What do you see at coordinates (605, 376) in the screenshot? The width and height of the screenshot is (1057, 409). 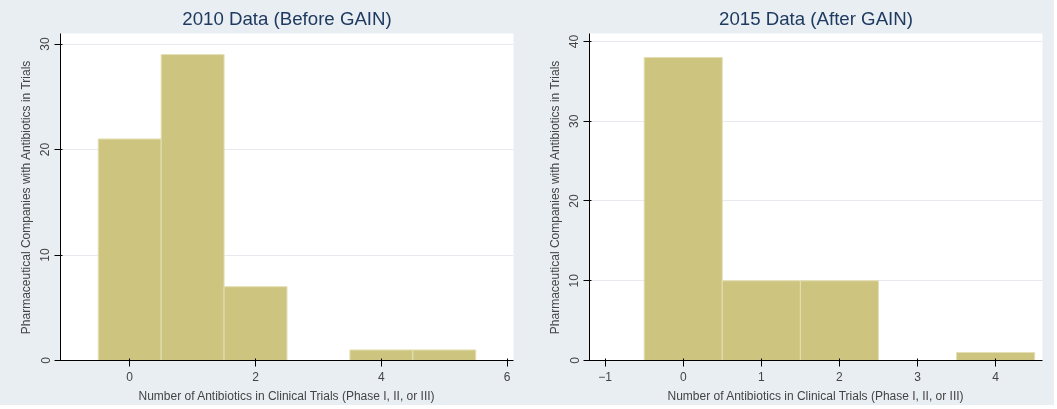 I see `x-tick-label: −1` at bounding box center [605, 376].